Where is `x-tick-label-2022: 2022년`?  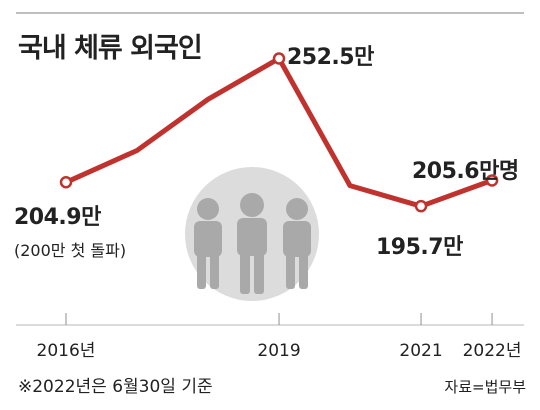
x-tick-label-2022: 2022년 is located at coordinates (492, 351).